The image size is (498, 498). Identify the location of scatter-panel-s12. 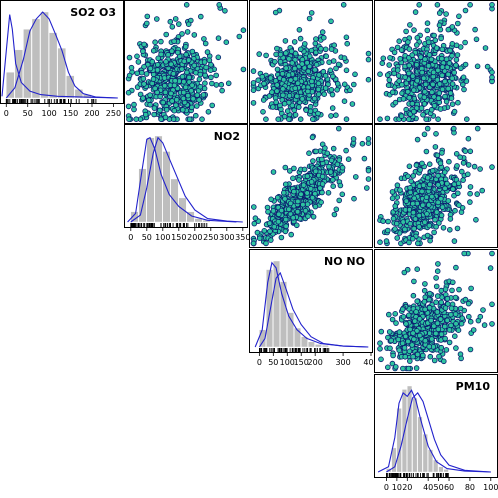
(311, 186).